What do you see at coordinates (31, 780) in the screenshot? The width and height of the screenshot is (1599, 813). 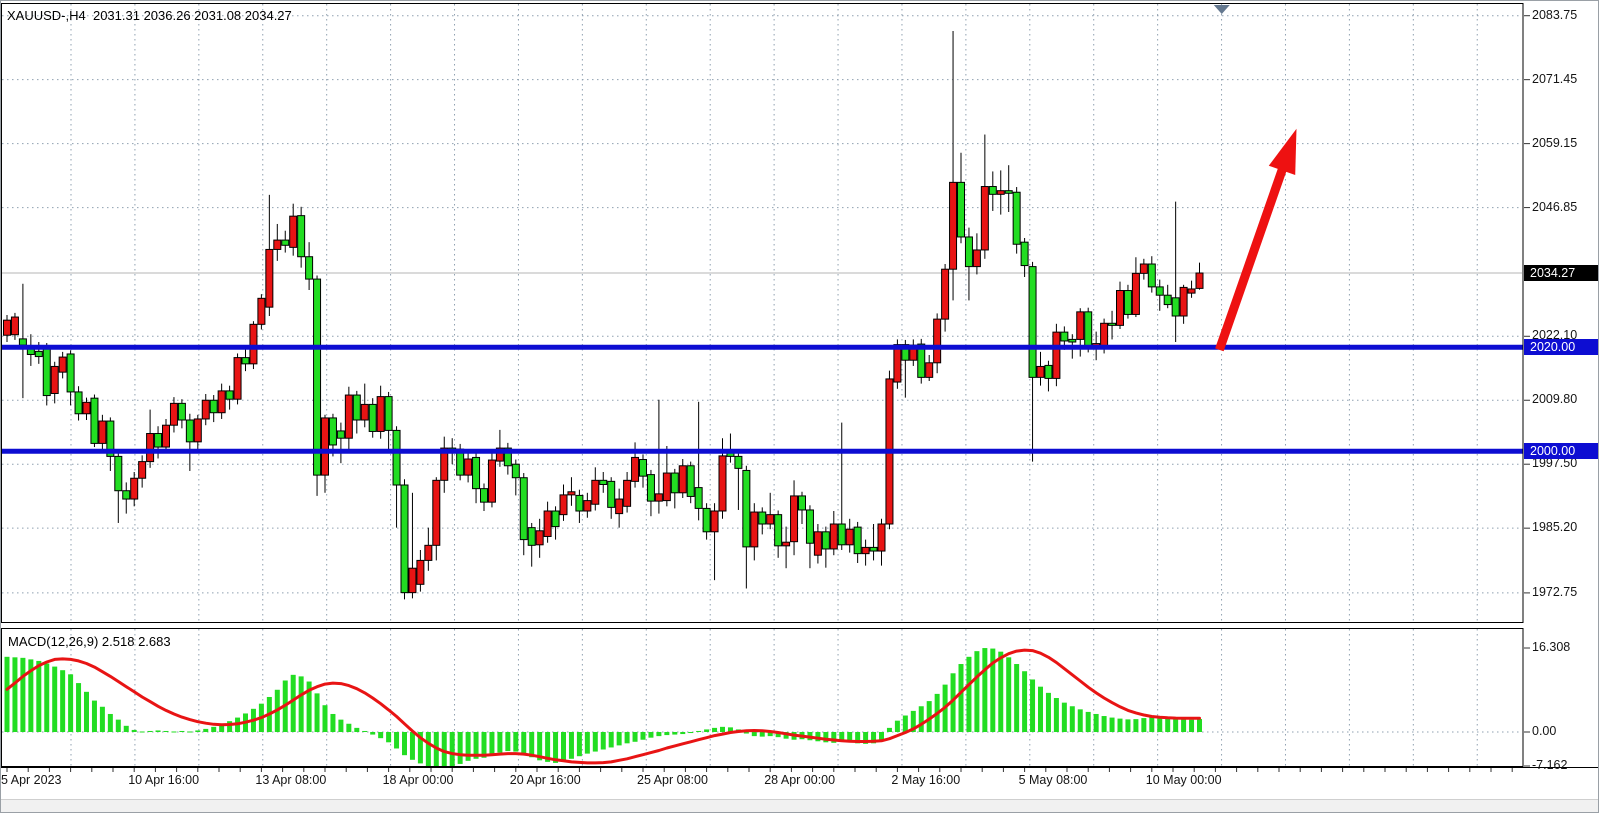 I see `time-tick-label: 5 Apr 2023` at bounding box center [31, 780].